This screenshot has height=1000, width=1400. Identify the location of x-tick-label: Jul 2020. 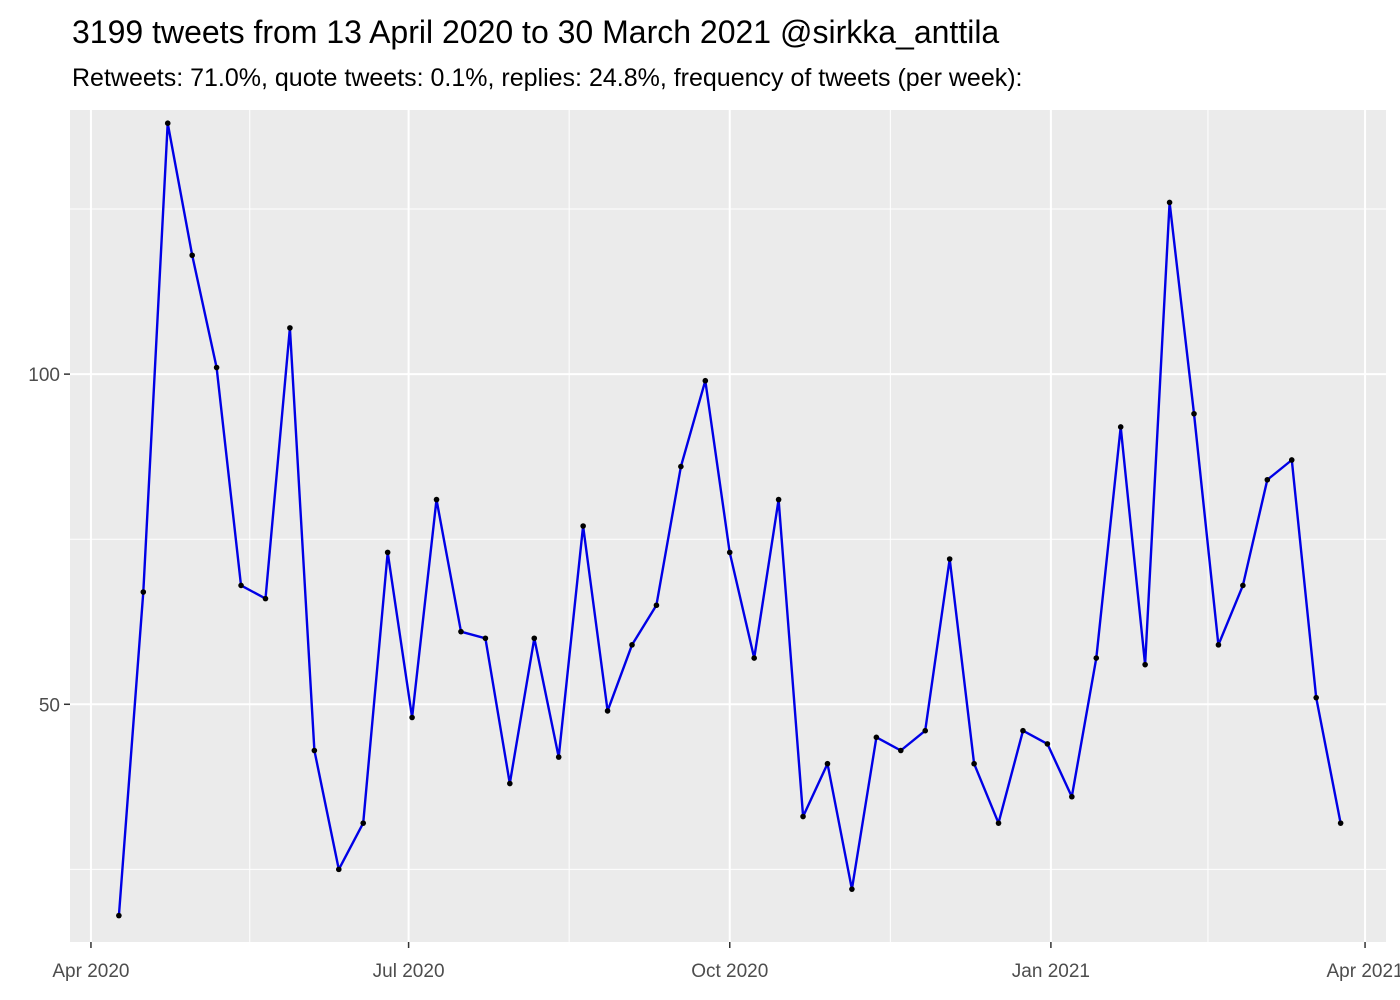
(409, 971).